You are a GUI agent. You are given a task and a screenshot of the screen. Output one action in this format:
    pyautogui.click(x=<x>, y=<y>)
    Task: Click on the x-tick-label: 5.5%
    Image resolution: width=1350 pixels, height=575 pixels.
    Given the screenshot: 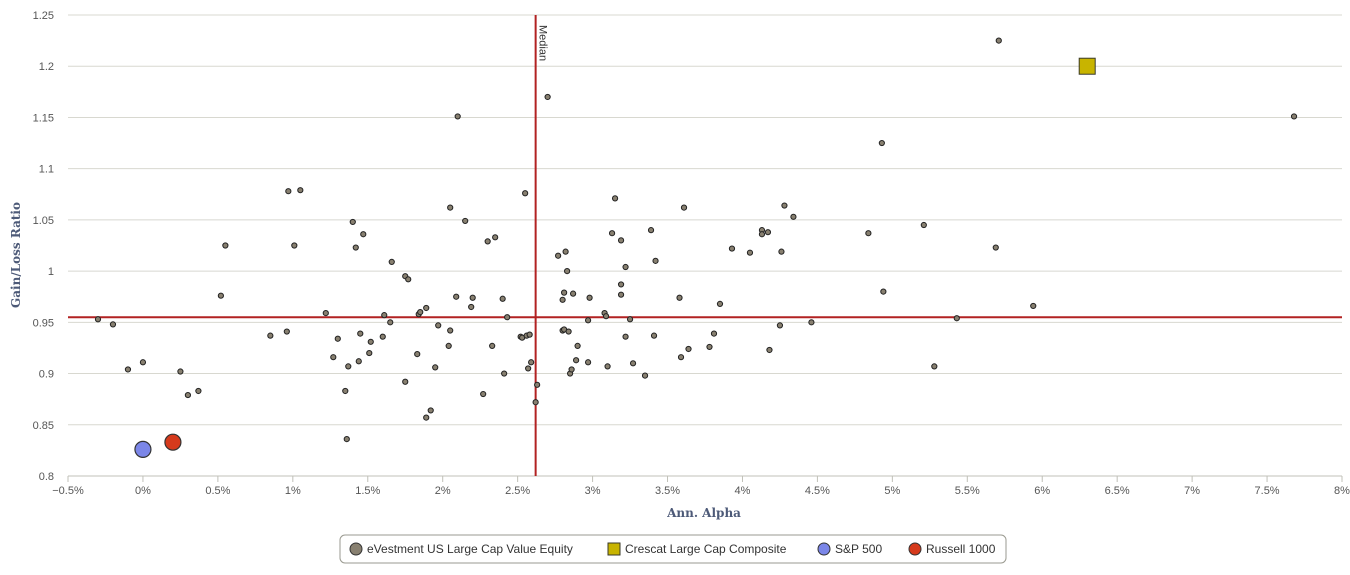 What is the action you would take?
    pyautogui.click(x=967, y=491)
    